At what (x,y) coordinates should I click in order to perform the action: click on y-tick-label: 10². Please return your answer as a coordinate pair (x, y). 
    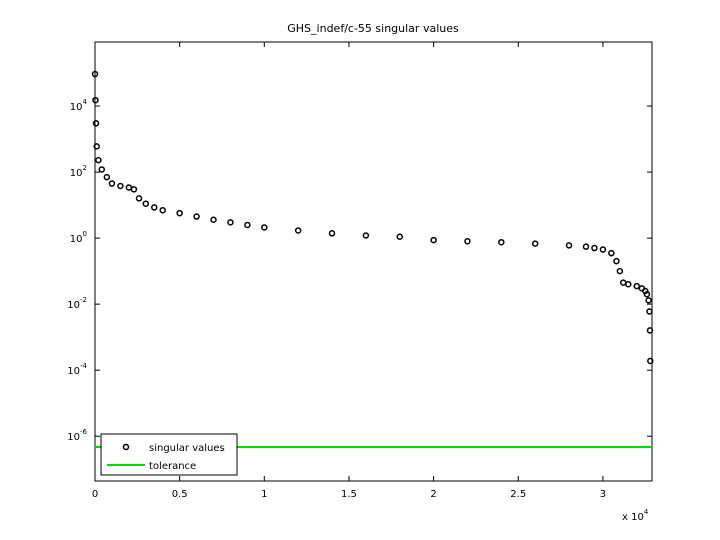
    Looking at the image, I should click on (78, 171).